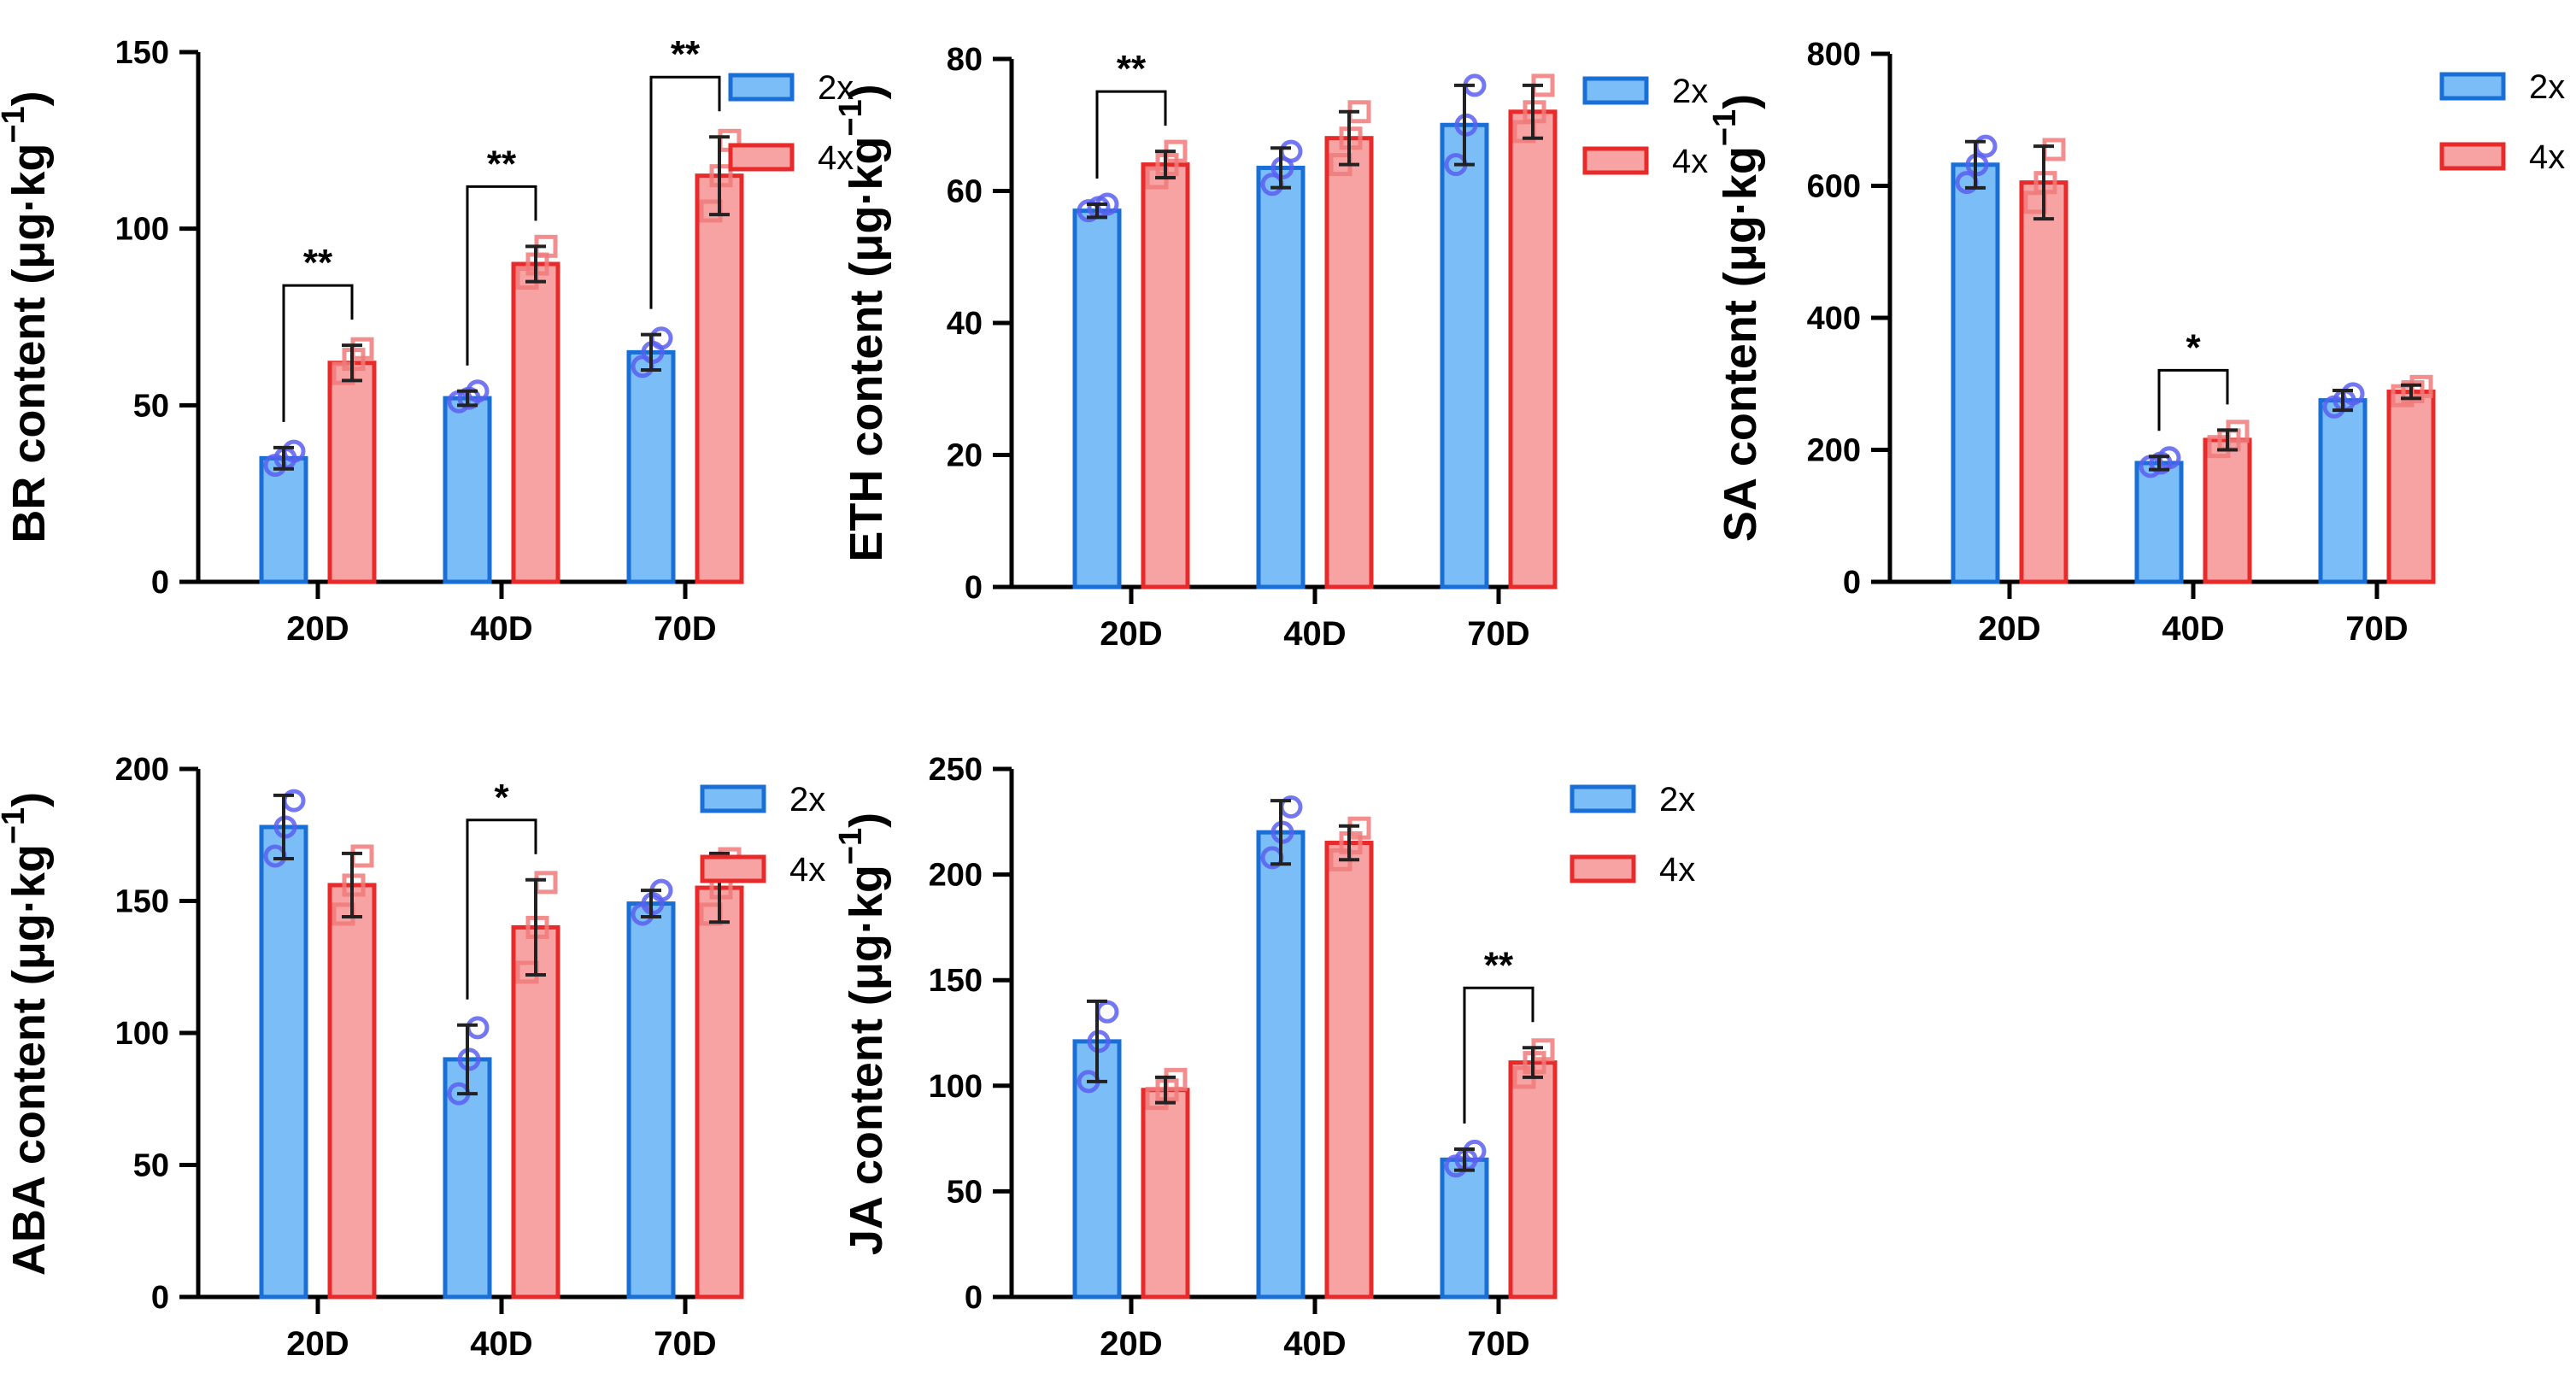 This screenshot has width=2576, height=1373. What do you see at coordinates (29, 344) in the screenshot?
I see `y-axis-title-main: BR content (μg·kg` at bounding box center [29, 344].